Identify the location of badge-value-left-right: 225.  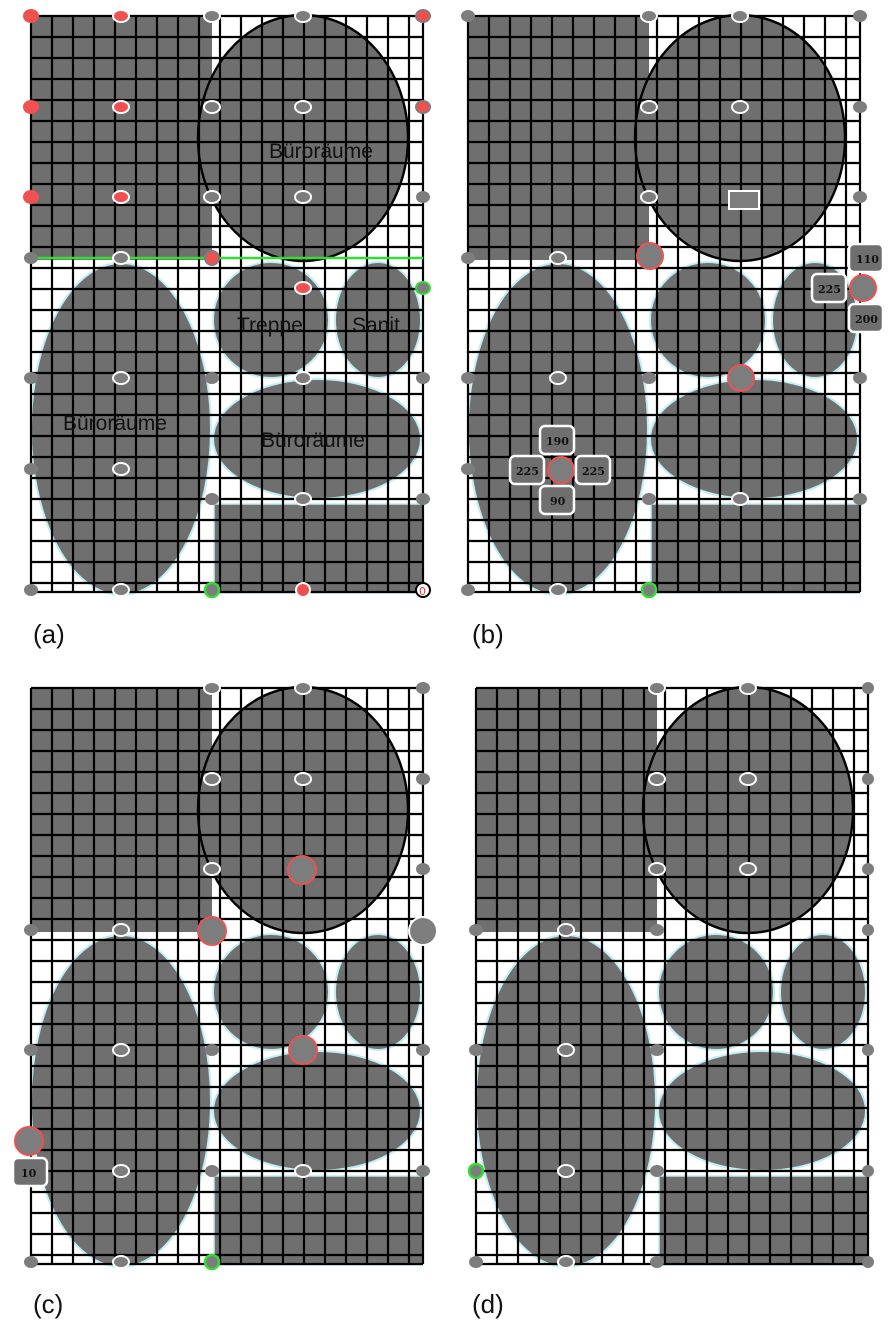
(829, 289).